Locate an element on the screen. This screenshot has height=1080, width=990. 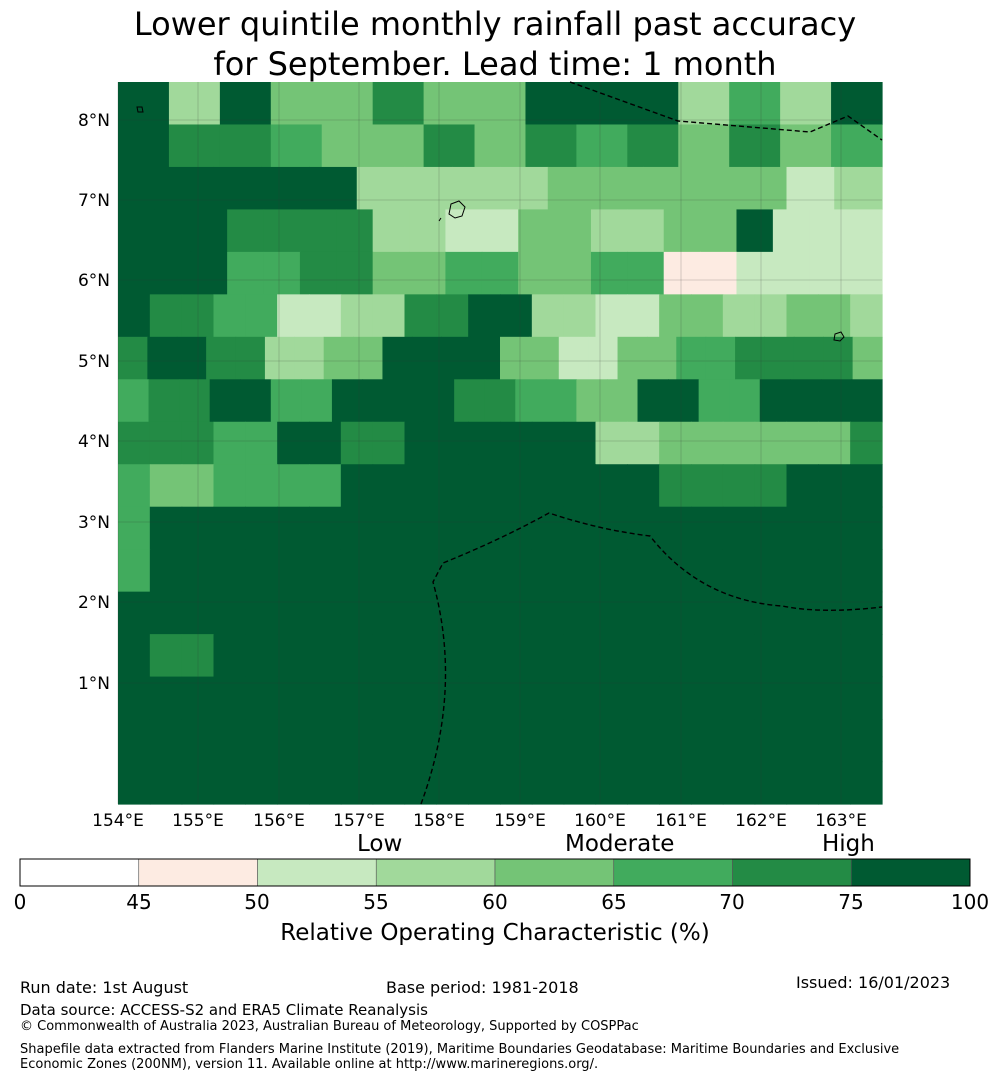
colorbar: 0 45 50 55 60 65 70 75 100 is located at coordinates (501, 886).